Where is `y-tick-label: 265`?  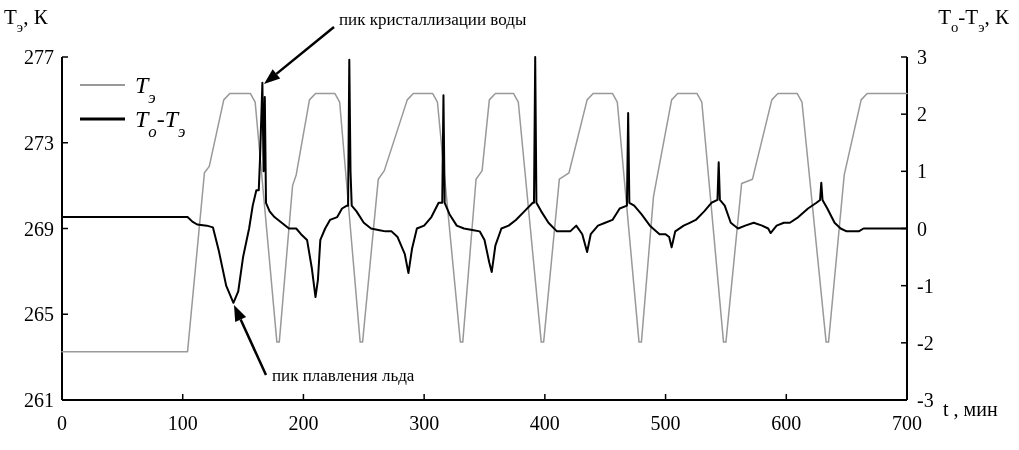 y-tick-label: 265 is located at coordinates (39, 314).